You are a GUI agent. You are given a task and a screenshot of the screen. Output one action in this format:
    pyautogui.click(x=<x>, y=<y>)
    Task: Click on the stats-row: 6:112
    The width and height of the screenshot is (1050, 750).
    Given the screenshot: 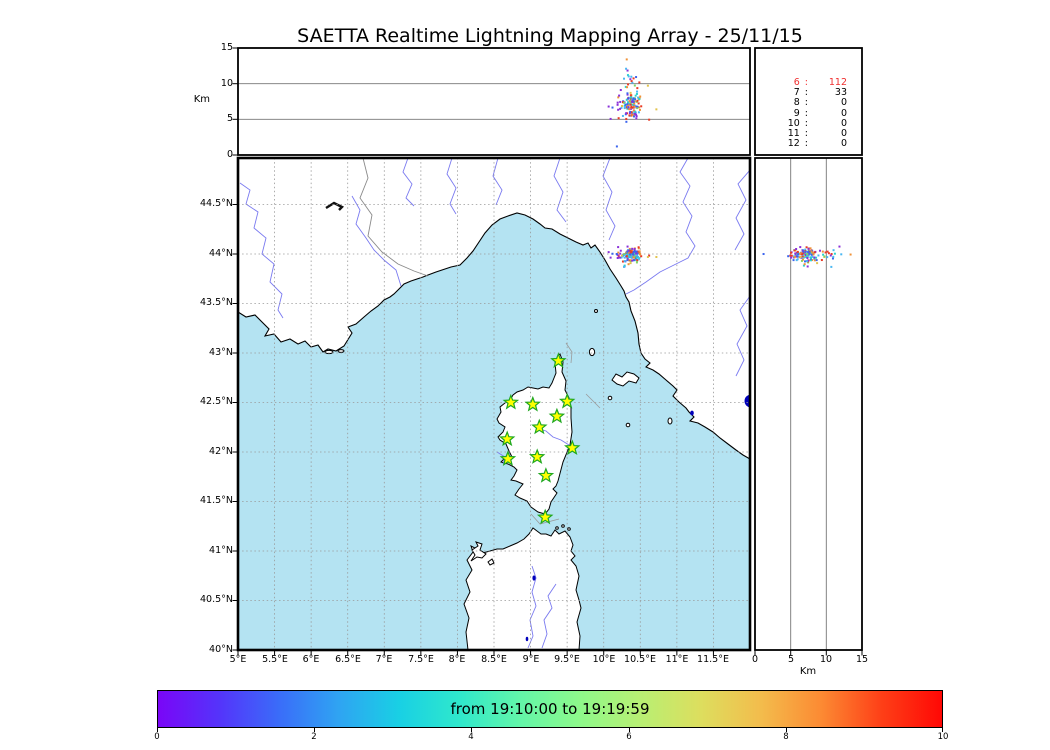 What is the action you would take?
    pyautogui.click(x=820, y=82)
    